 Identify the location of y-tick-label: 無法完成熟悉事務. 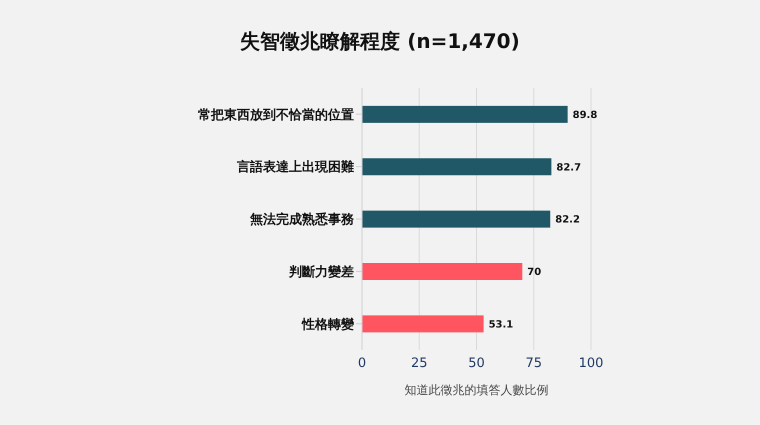
(302, 220).